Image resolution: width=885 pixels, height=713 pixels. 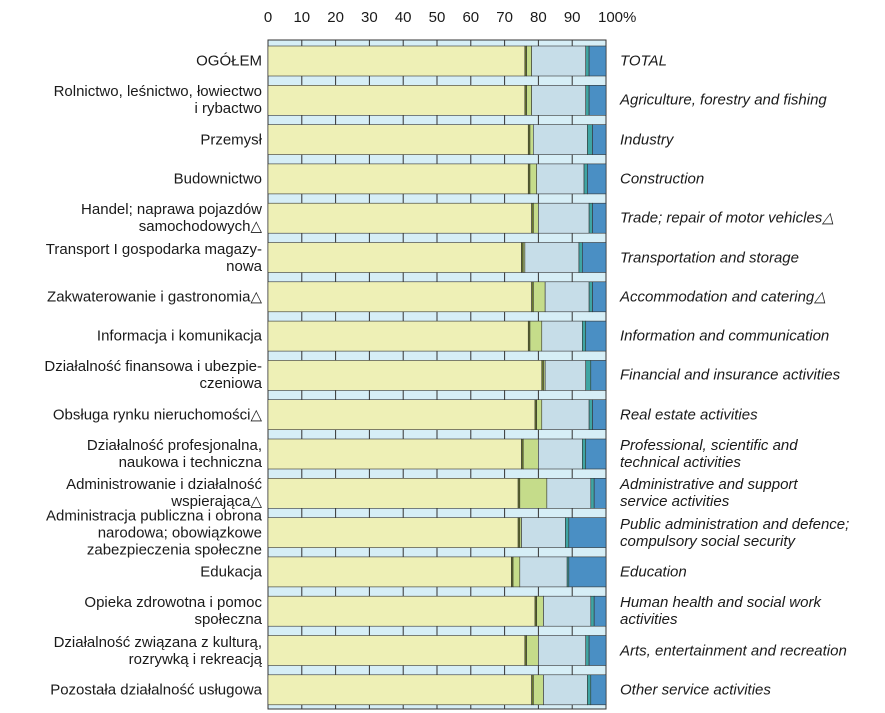 I want to click on category-label: Przemysł, so click(x=231, y=140).